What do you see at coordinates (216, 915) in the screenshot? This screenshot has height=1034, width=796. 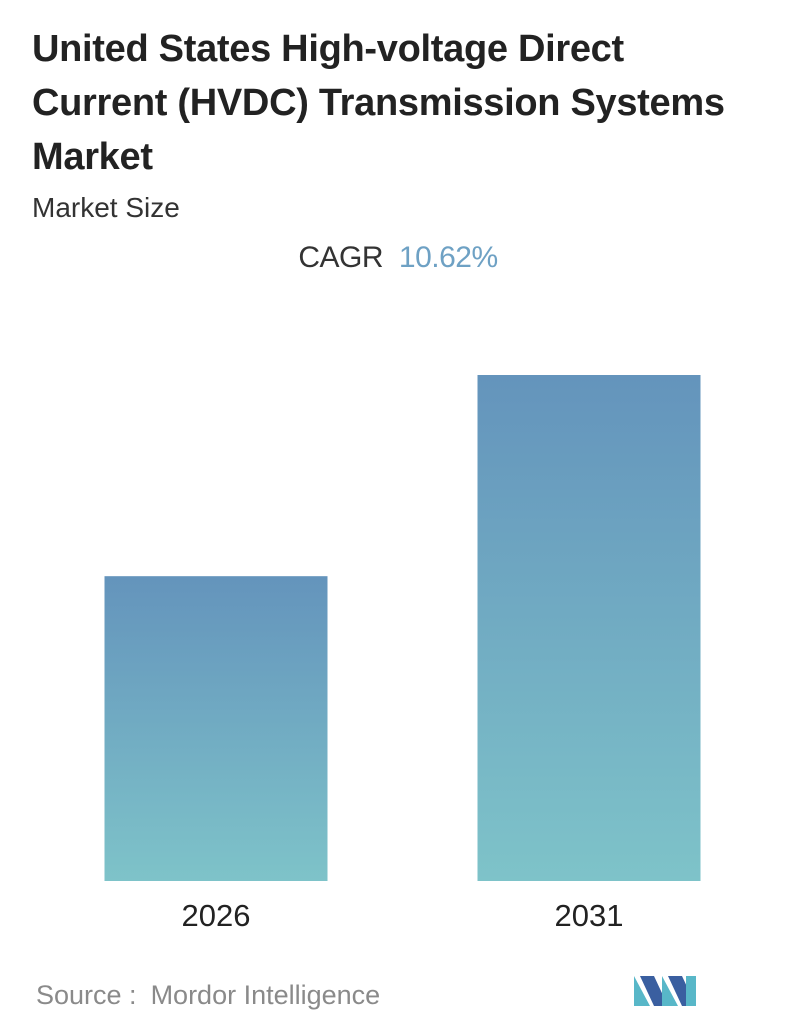 I see `x-tick-label: 2026` at bounding box center [216, 915].